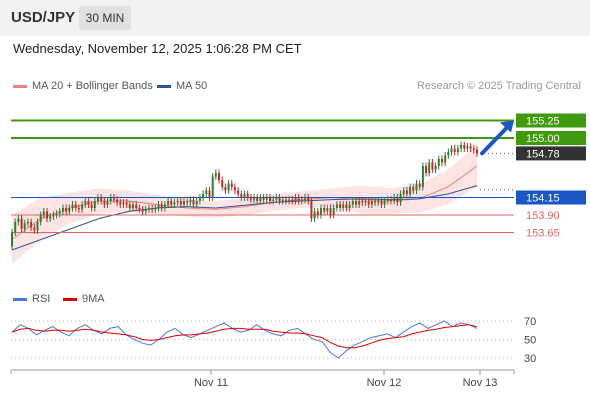  What do you see at coordinates (530, 359) in the screenshot?
I see `rsi-tick-label: 30` at bounding box center [530, 359].